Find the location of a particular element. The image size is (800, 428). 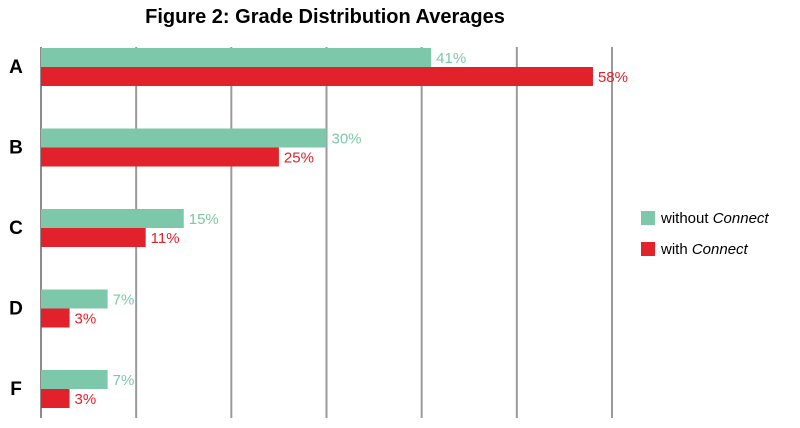

data-label: 58% is located at coordinates (613, 77).